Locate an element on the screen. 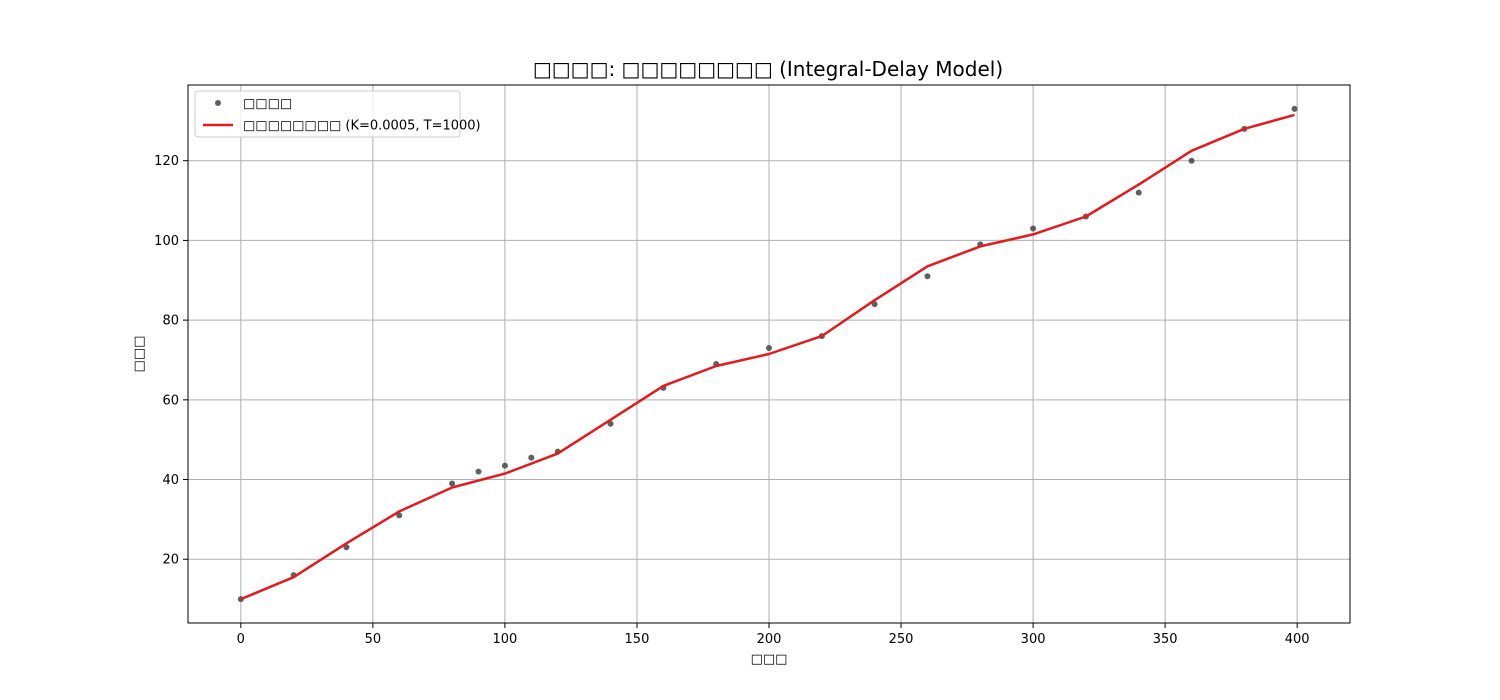 The image size is (1500, 700). x-tick-label: 250 is located at coordinates (901, 639).